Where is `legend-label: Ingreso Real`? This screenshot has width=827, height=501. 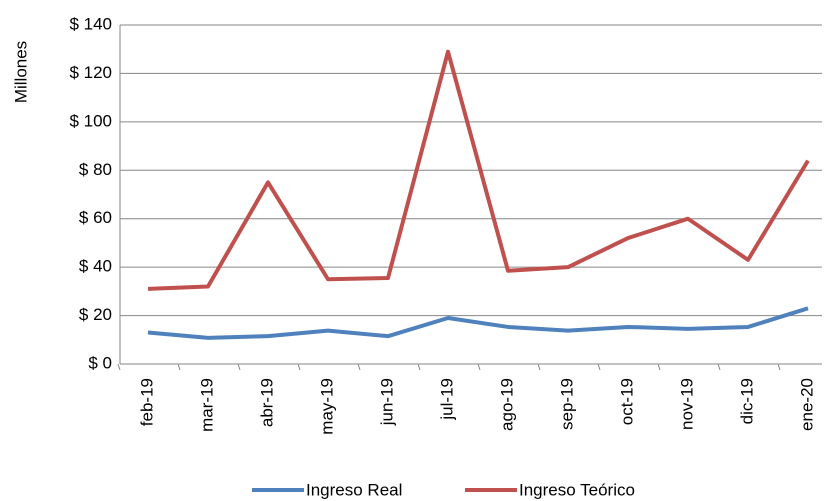
legend-label: Ingreso Real is located at coordinates (354, 489).